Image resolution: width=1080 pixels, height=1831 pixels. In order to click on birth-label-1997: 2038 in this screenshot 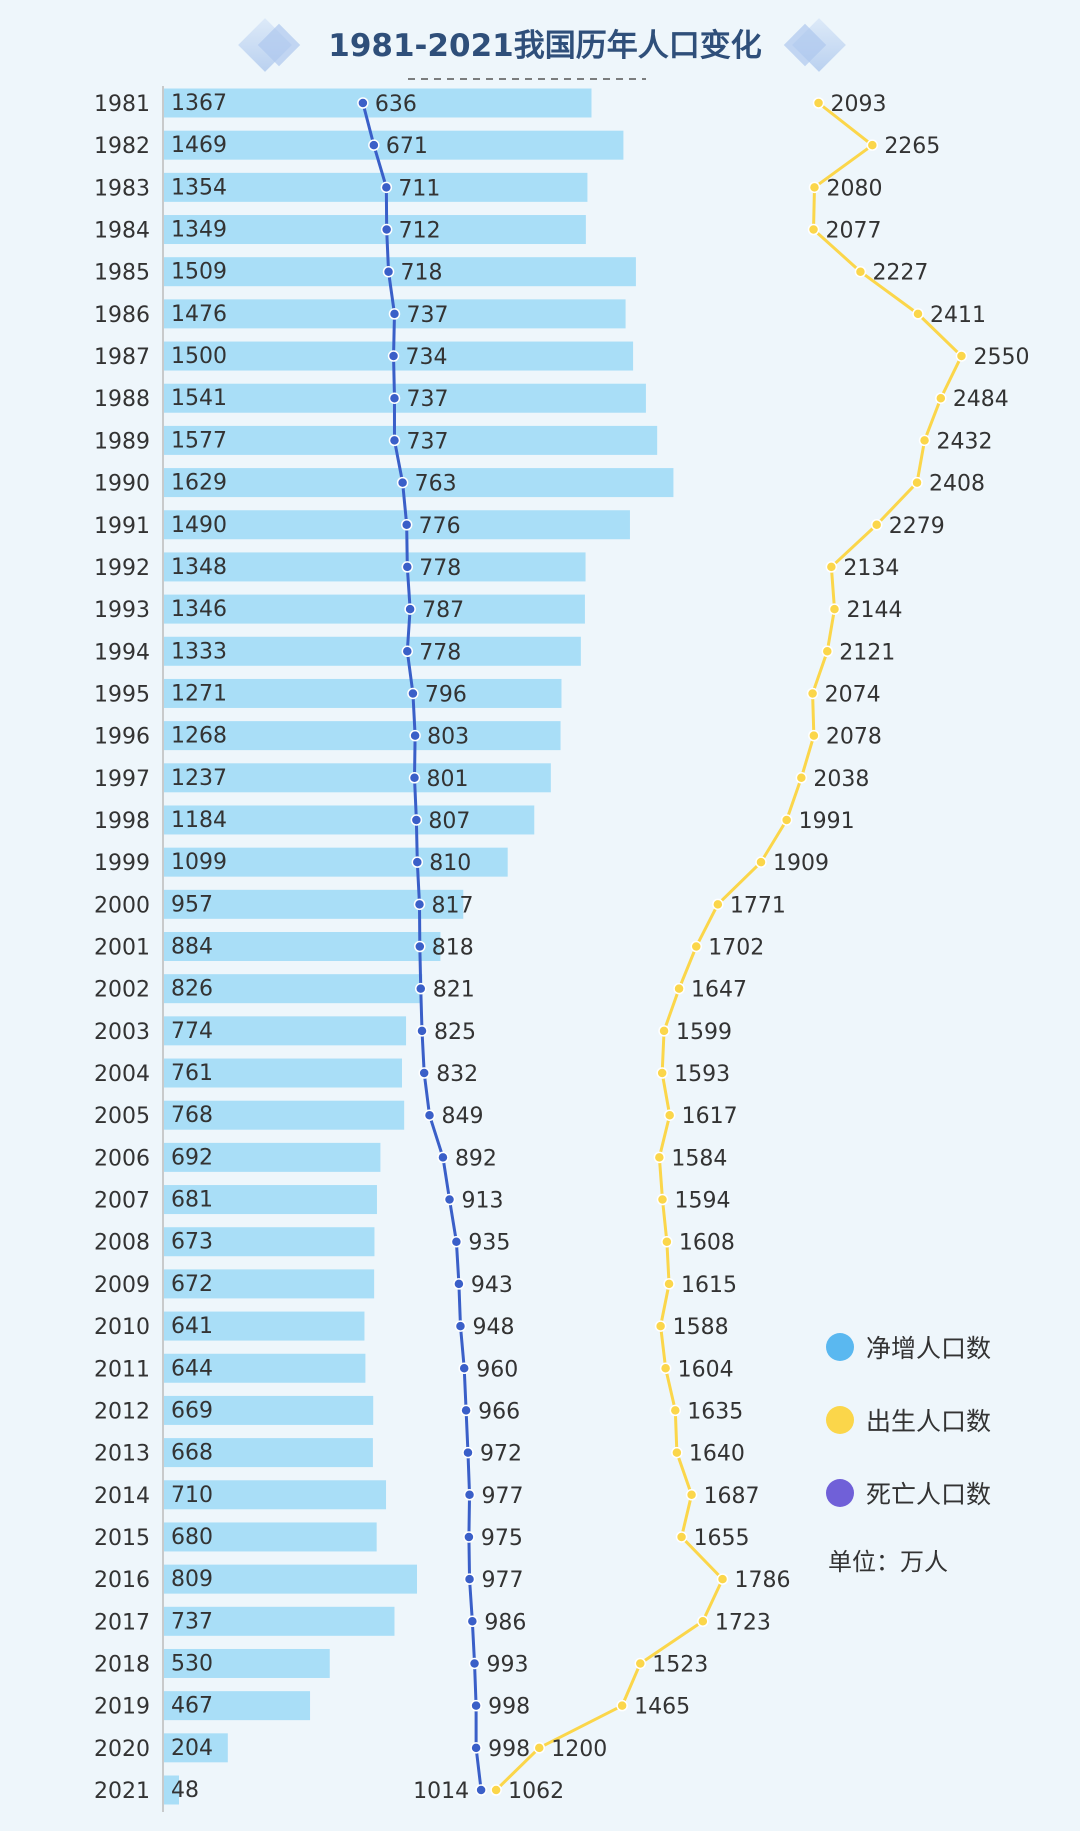, I will do `click(841, 779)`.